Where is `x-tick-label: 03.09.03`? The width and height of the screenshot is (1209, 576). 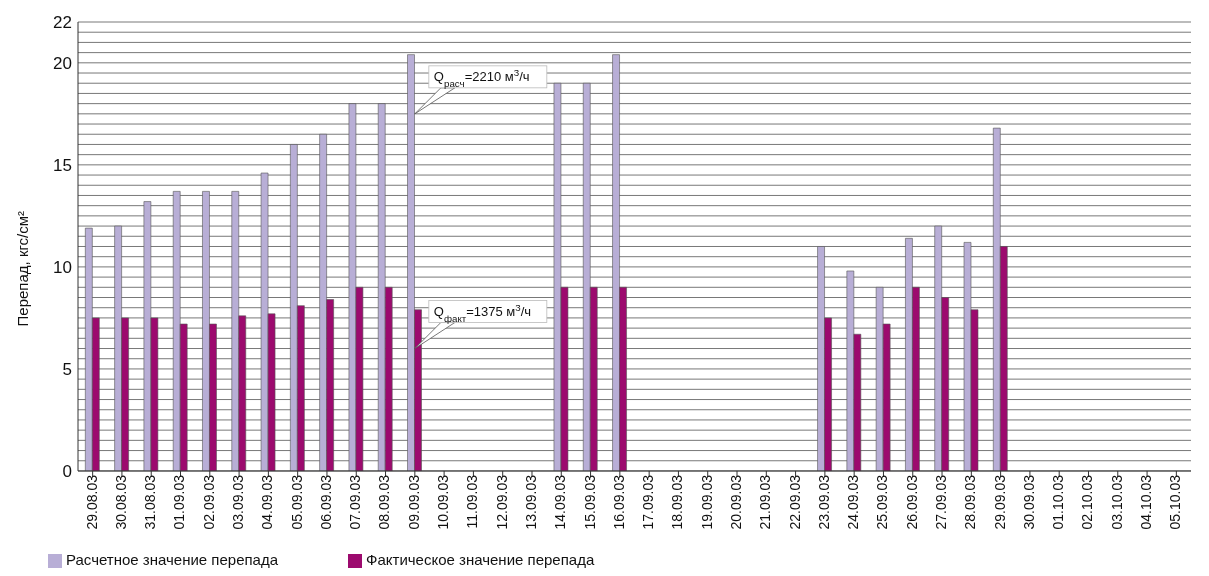
x-tick-label: 03.09.03 is located at coordinates (238, 502).